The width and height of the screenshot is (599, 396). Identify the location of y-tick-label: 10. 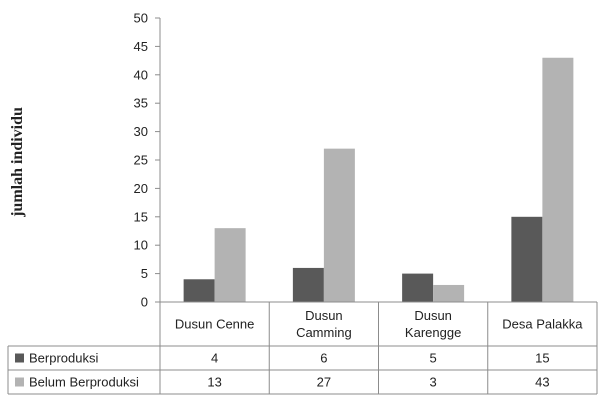
(141, 245).